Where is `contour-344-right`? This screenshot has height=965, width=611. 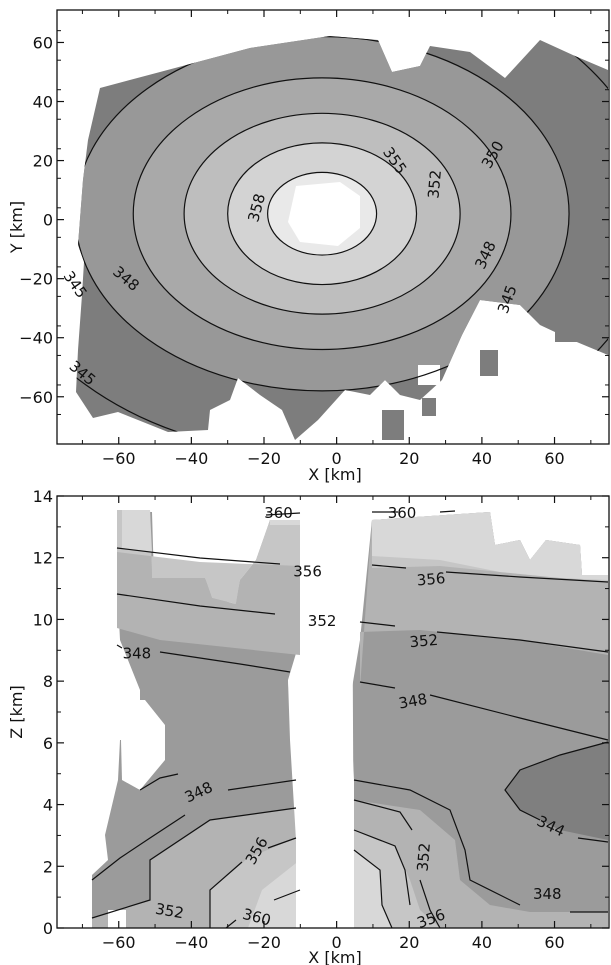
contour-344-right is located at coordinates (556, 792).